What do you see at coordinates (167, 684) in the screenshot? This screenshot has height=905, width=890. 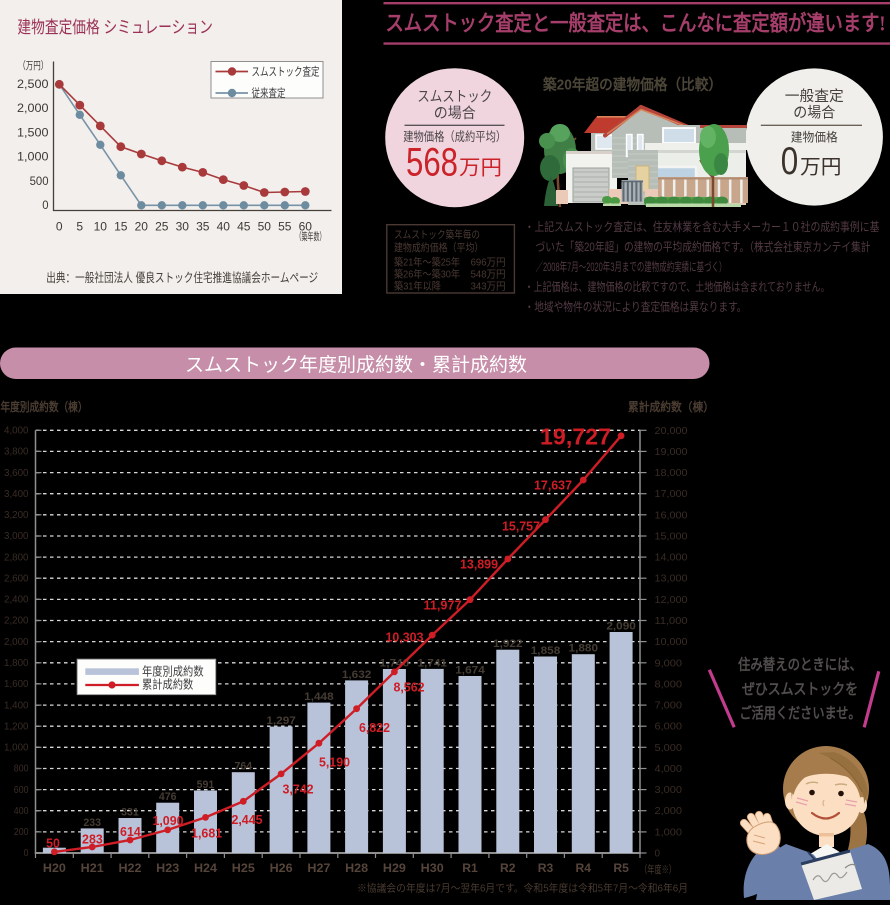 I see `svg-text: 累計成約数` at bounding box center [167, 684].